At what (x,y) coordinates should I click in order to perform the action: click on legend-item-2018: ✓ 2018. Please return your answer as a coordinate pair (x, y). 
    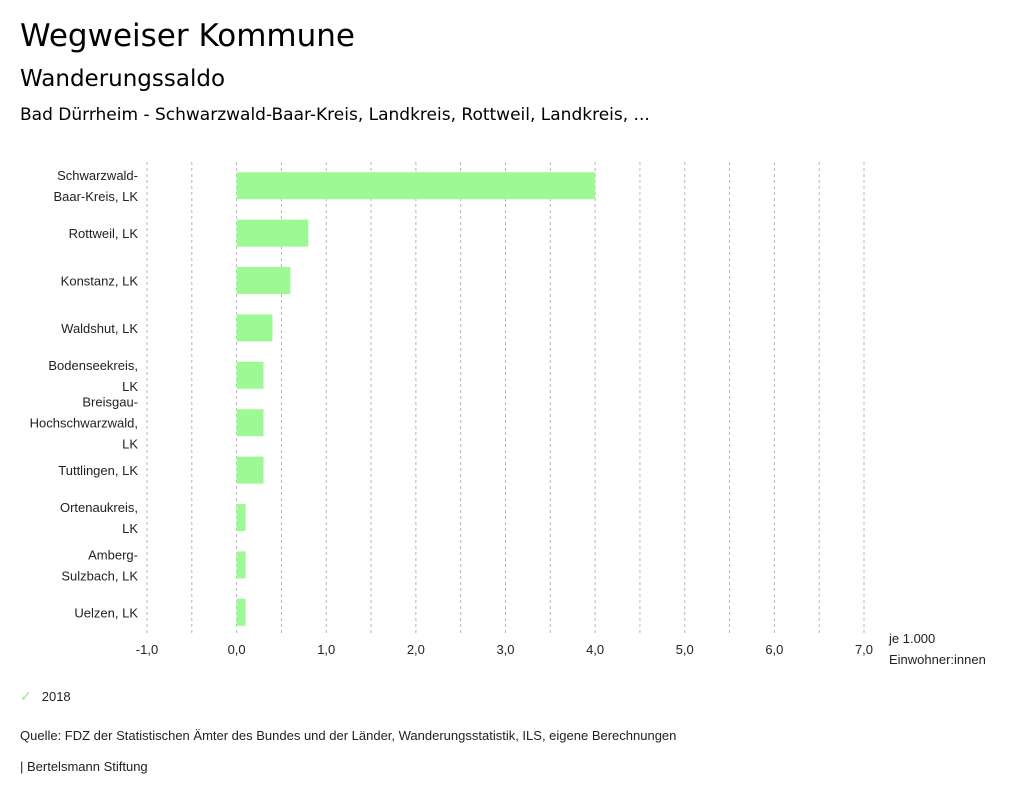
    Looking at the image, I should click on (45, 696).